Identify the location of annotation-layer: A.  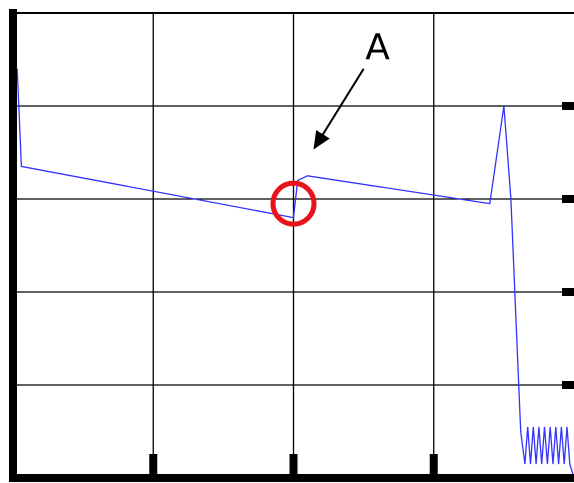
(330, 127).